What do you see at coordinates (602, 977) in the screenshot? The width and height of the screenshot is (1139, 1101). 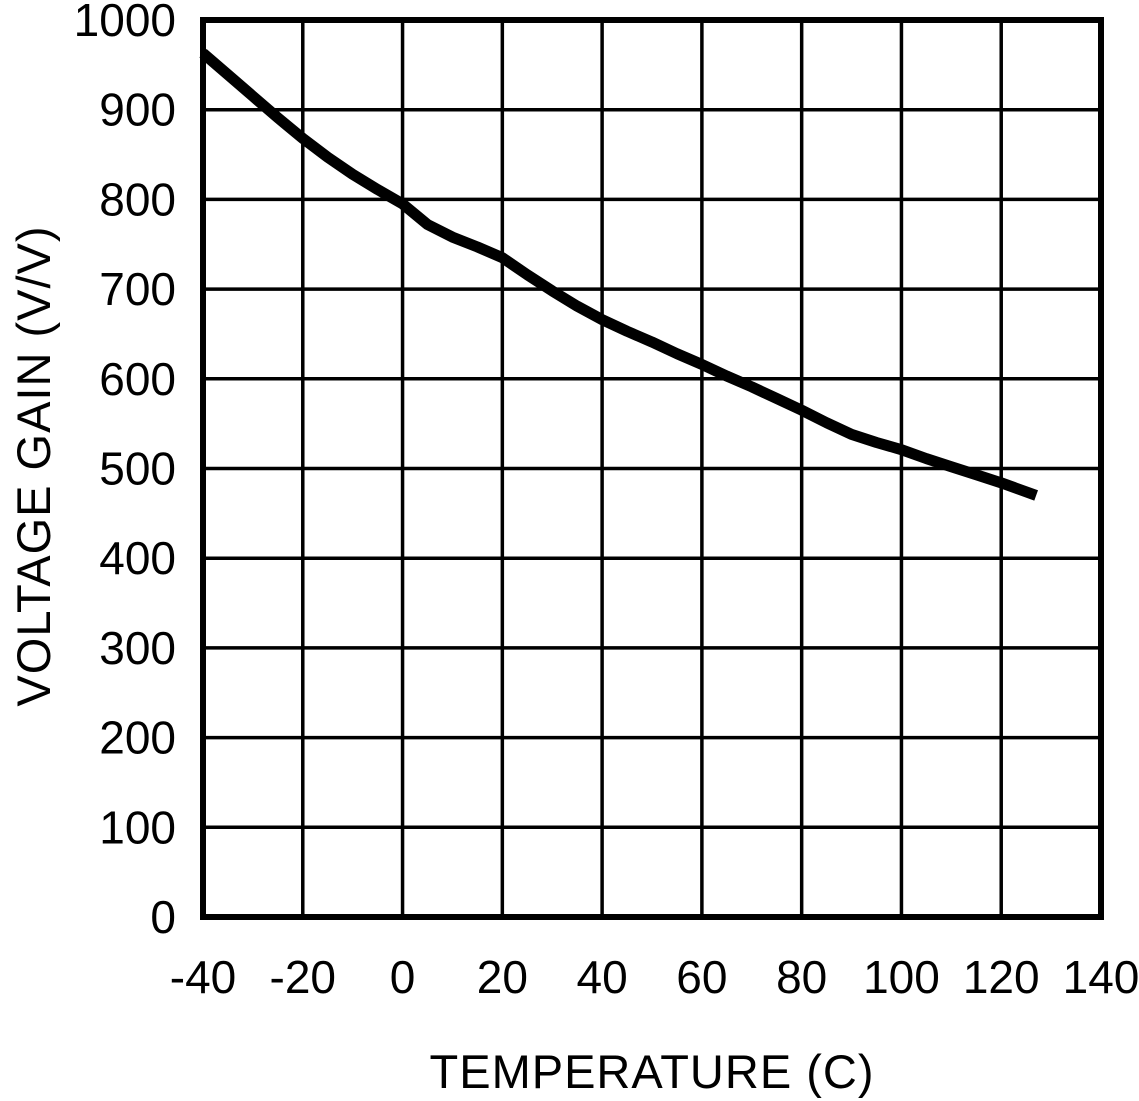 I see `x-tick-label: 40` at bounding box center [602, 977].